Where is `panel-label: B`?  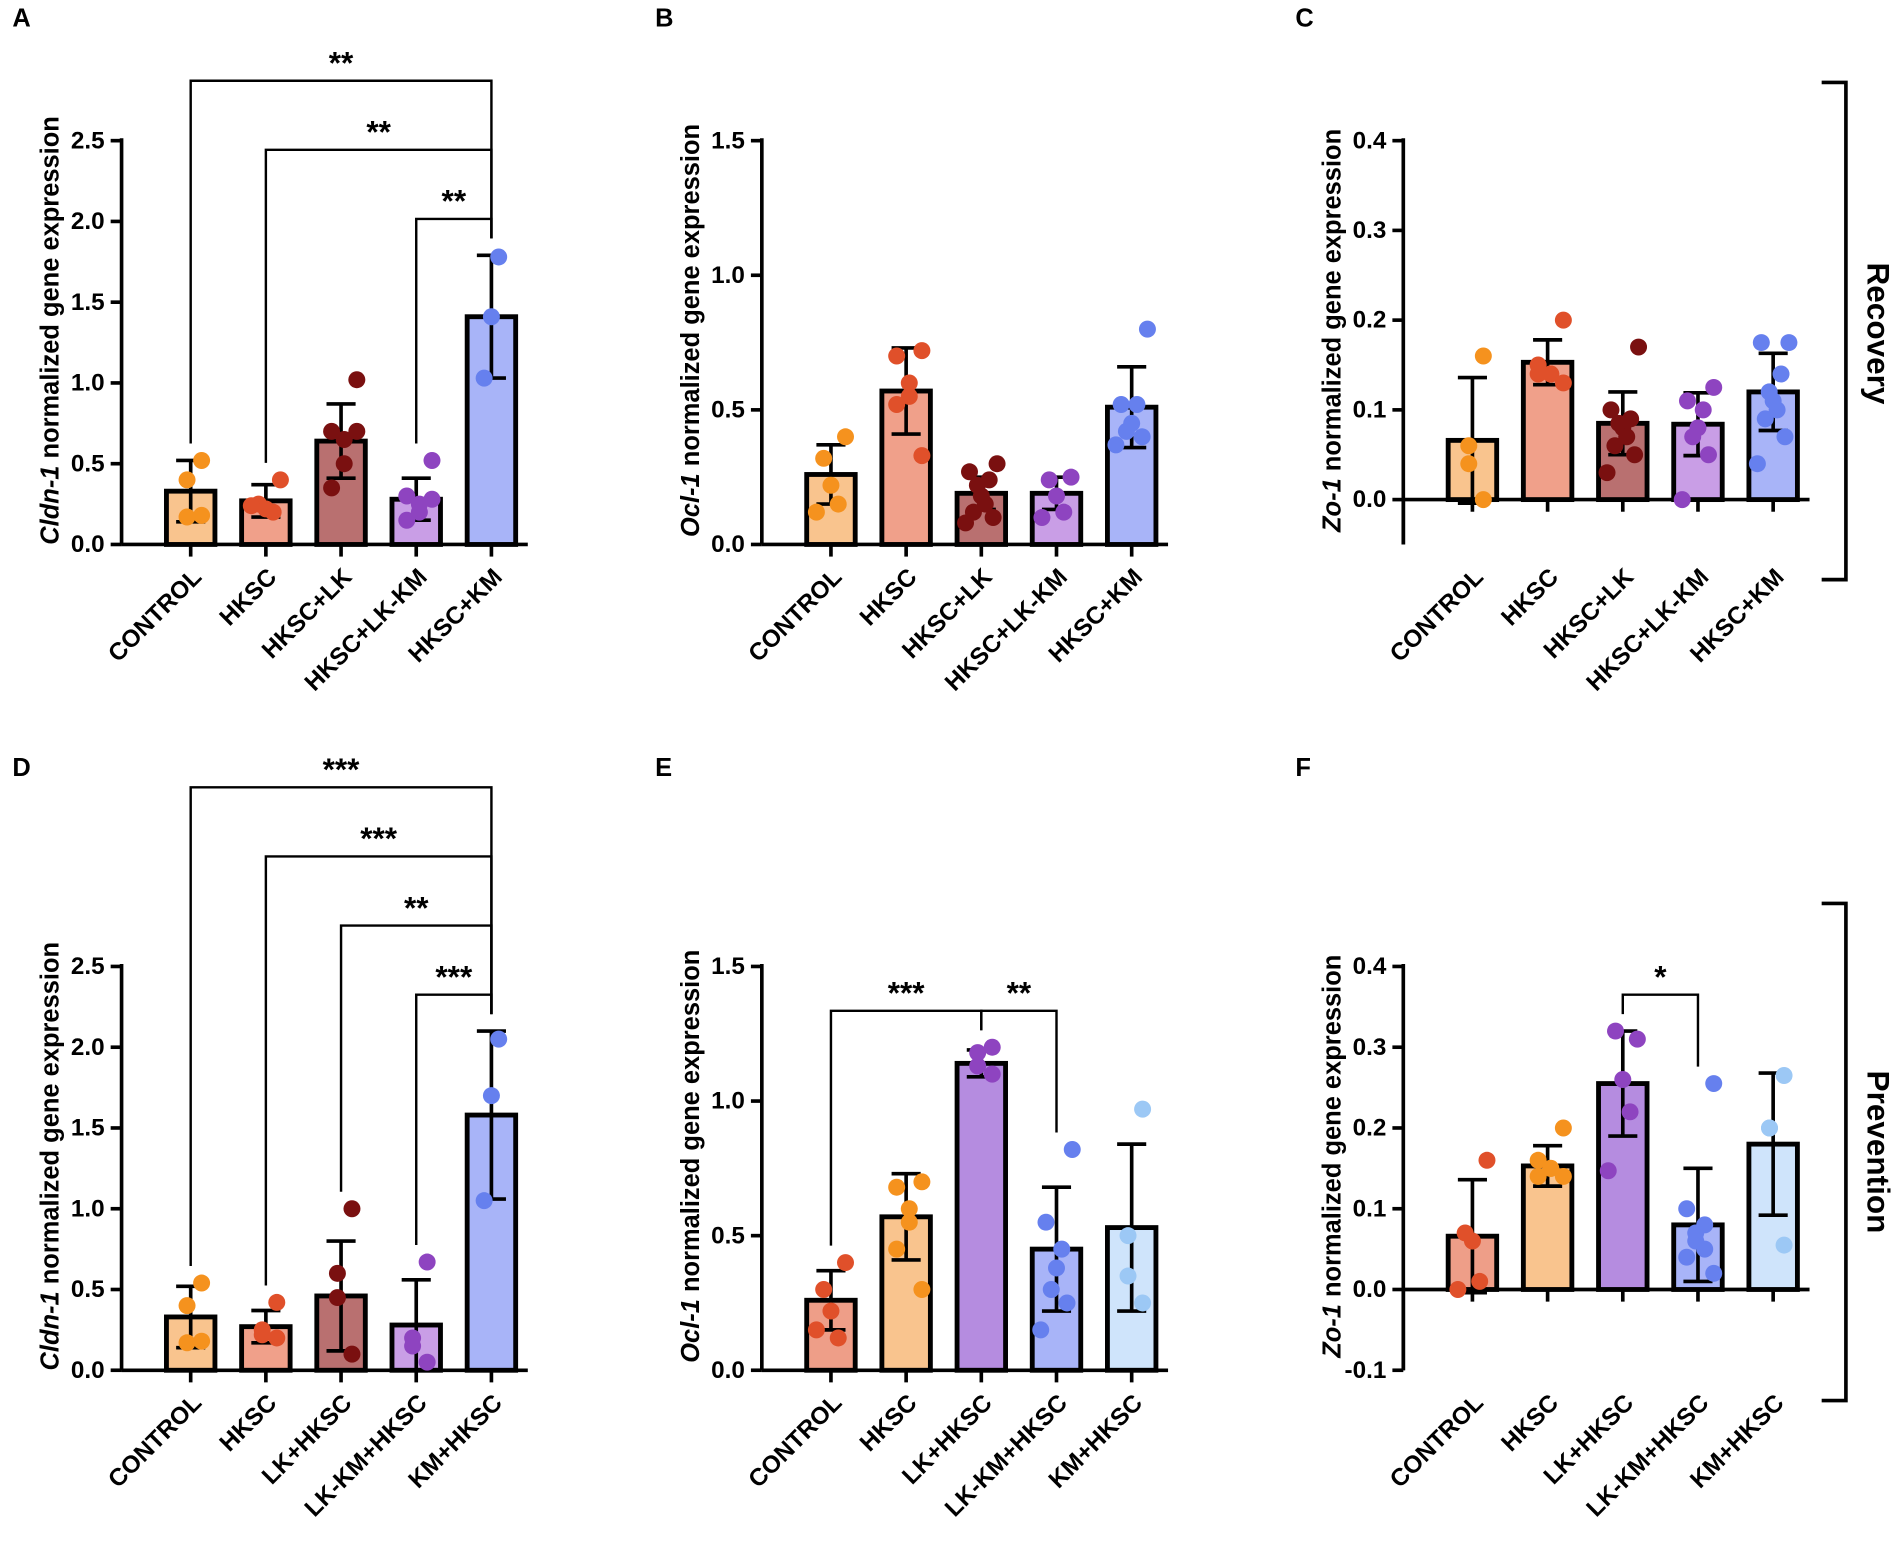
panel-label: B is located at coordinates (664, 19).